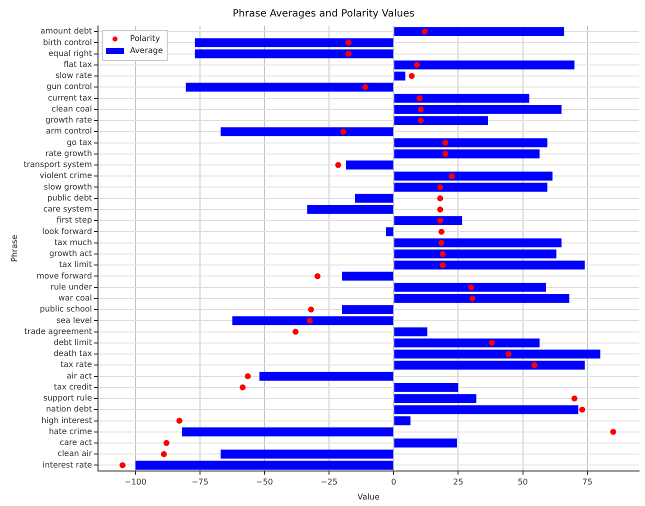 The height and width of the screenshot is (506, 645). I want to click on y-tick-label: slow rate, so click(73, 75).